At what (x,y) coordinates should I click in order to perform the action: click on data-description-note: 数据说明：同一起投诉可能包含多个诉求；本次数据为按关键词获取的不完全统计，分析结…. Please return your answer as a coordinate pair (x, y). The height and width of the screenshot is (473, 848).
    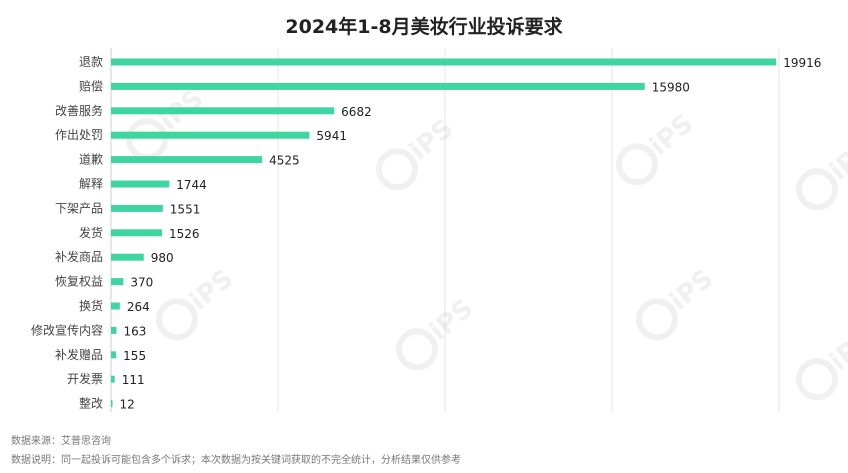
    Looking at the image, I should click on (236, 460).